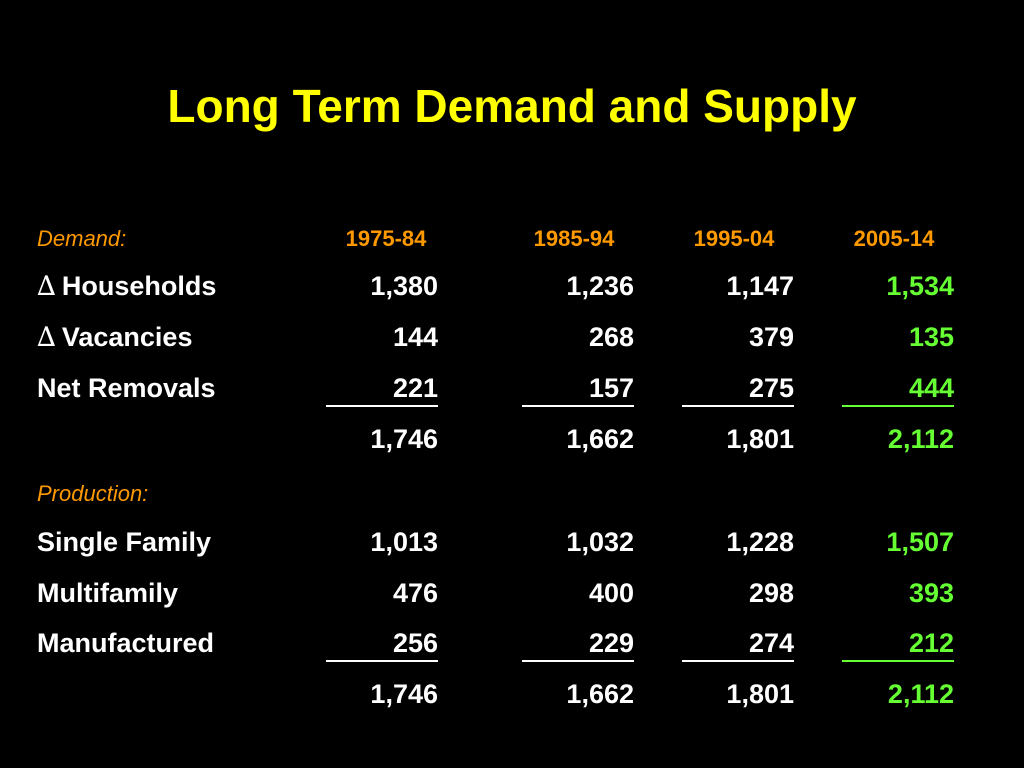  I want to click on production-section-label: Production:, so click(93, 493).